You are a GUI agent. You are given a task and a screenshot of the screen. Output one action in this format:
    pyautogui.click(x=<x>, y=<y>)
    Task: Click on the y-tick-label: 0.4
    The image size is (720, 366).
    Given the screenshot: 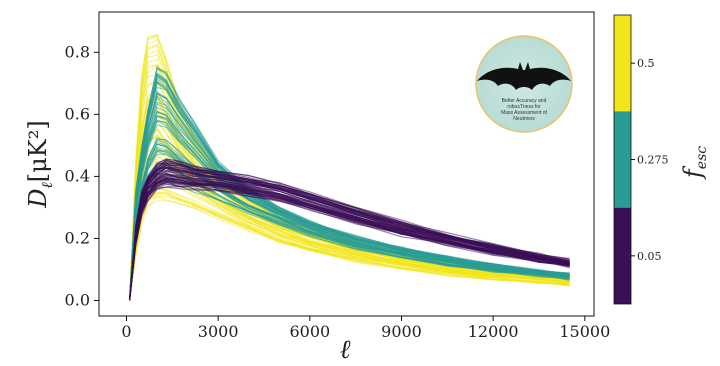 What is the action you would take?
    pyautogui.click(x=77, y=175)
    